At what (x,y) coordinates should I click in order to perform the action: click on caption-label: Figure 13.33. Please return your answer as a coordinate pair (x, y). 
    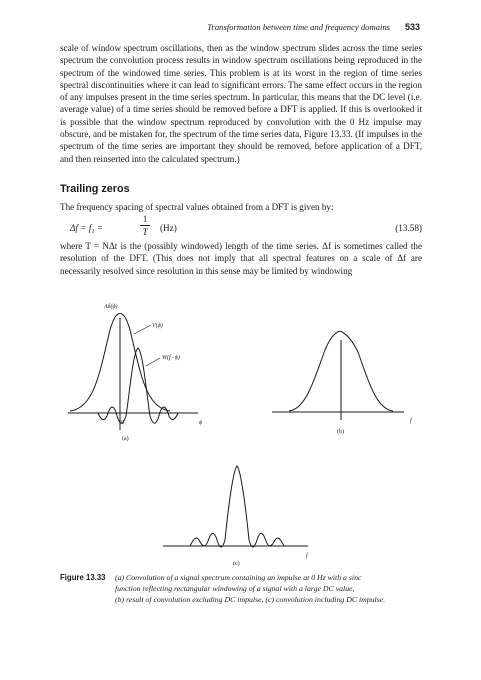
    Looking at the image, I should click on (83, 577).